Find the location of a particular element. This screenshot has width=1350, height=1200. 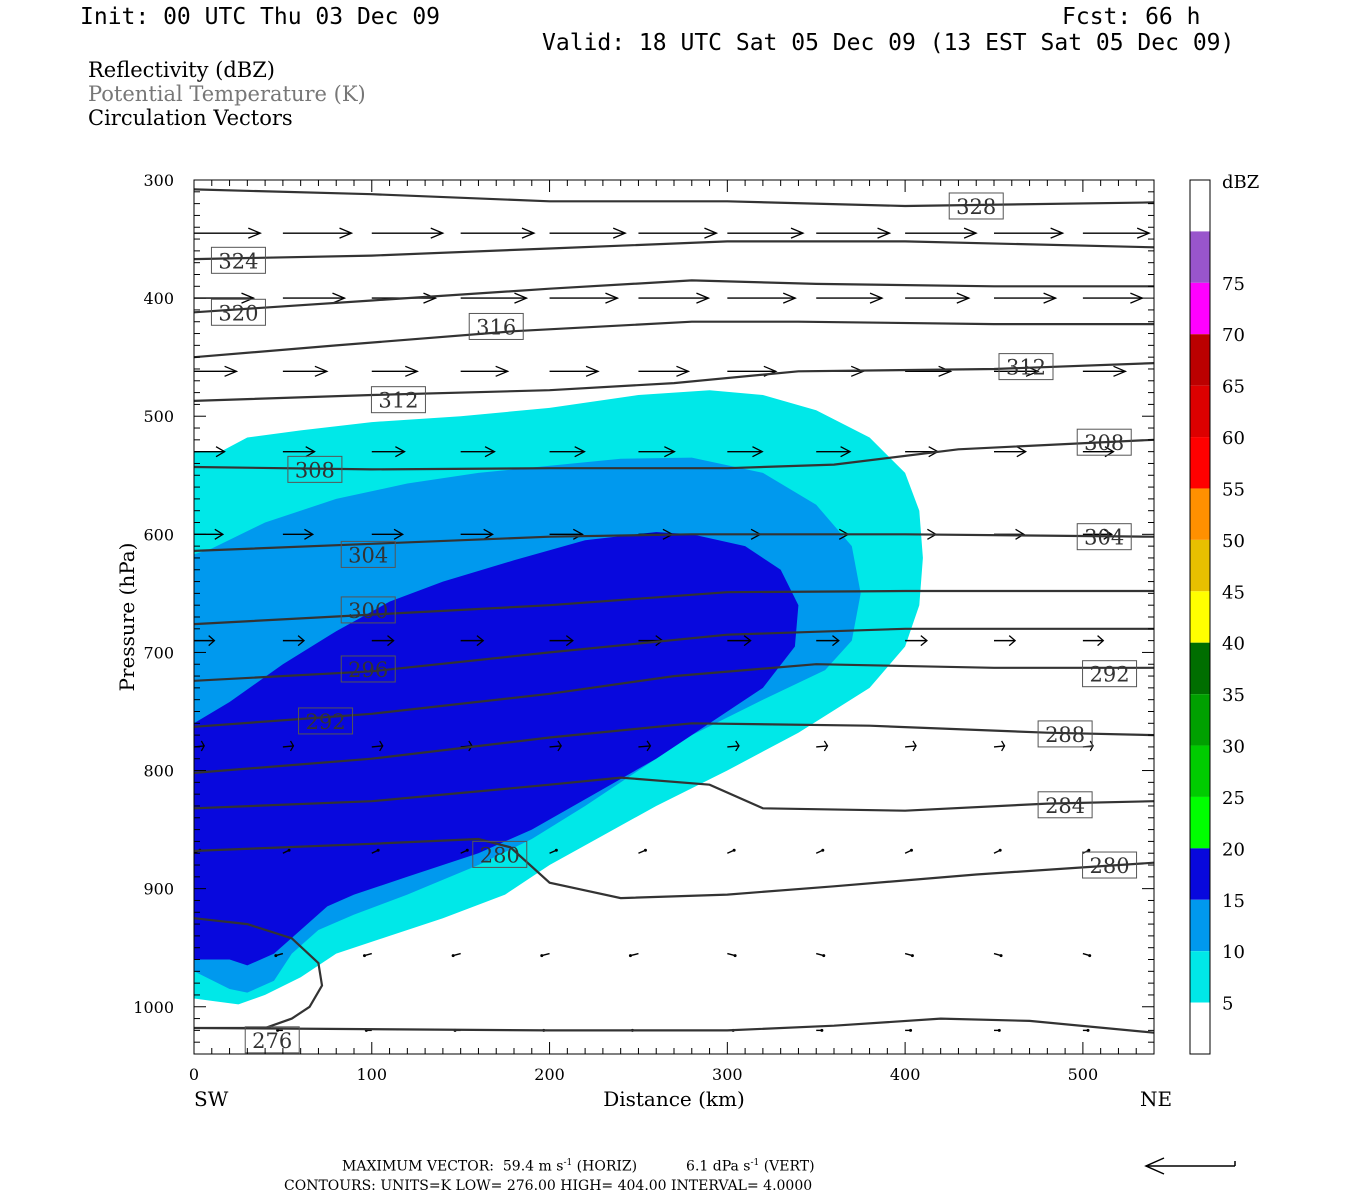

colorbar-level-label: 5 is located at coordinates (1227, 1004).